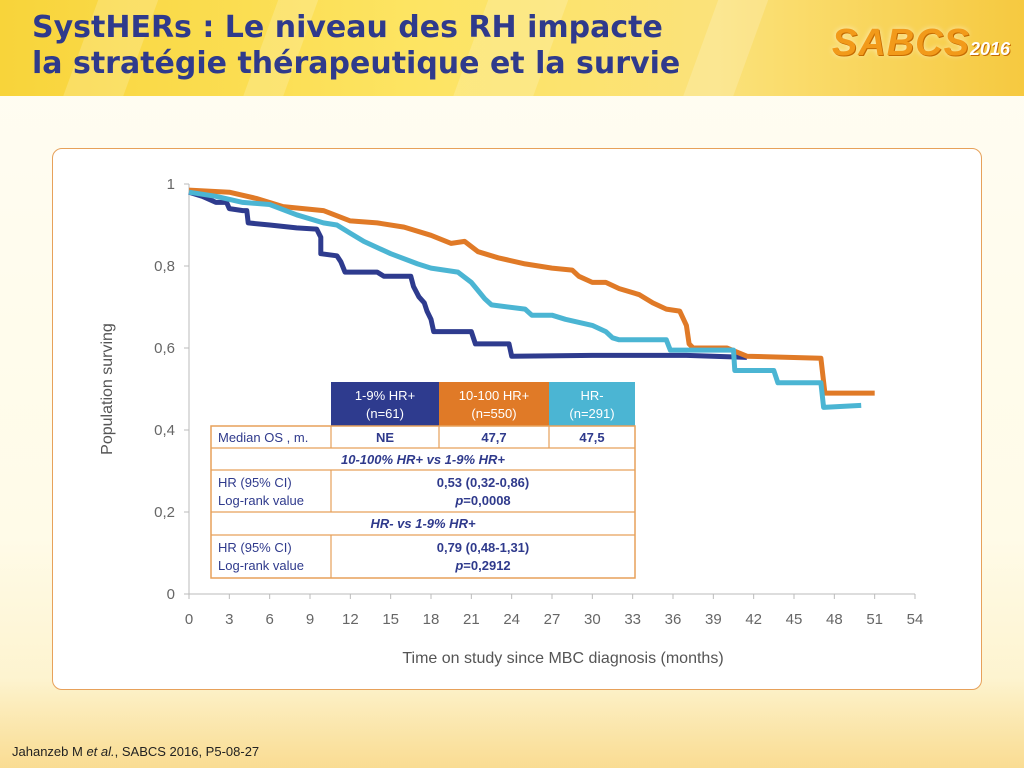  Describe the element at coordinates (356, 63) in the screenshot. I see `title-line-2: la stratégie thérapeutique et la survie` at that location.